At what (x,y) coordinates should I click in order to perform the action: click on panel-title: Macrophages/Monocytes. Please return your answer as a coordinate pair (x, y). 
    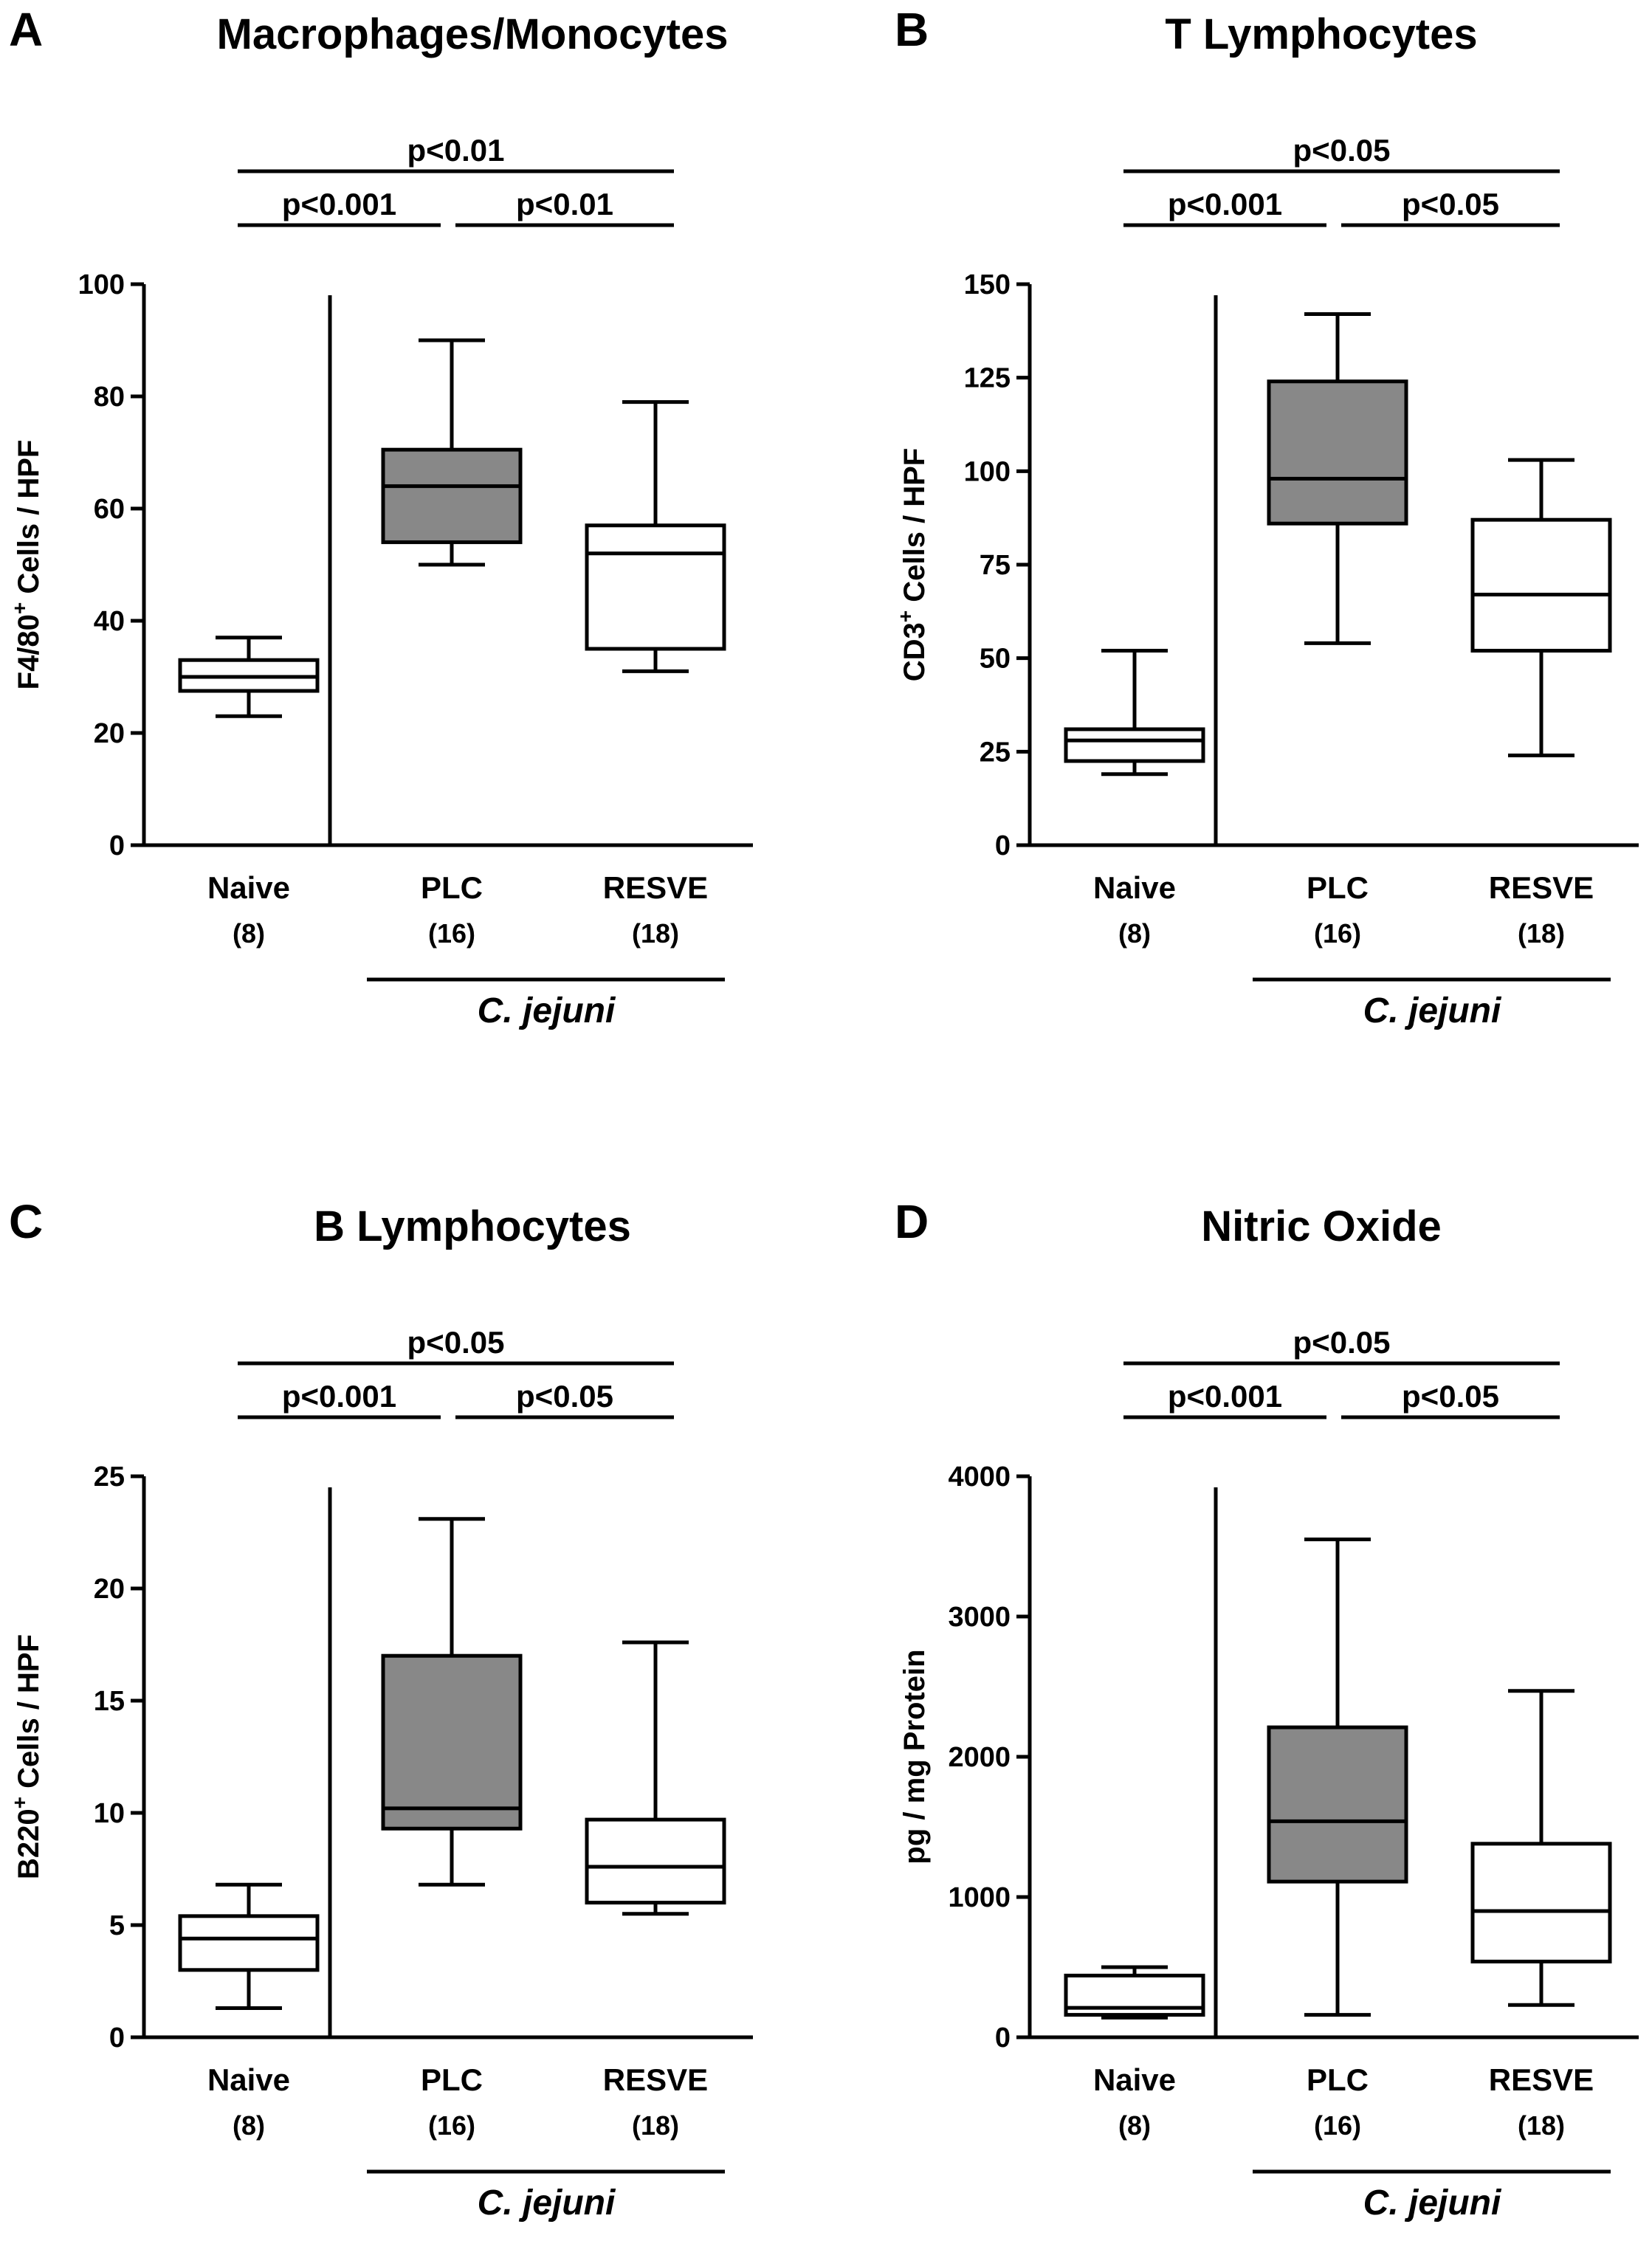
    Looking at the image, I should click on (473, 34).